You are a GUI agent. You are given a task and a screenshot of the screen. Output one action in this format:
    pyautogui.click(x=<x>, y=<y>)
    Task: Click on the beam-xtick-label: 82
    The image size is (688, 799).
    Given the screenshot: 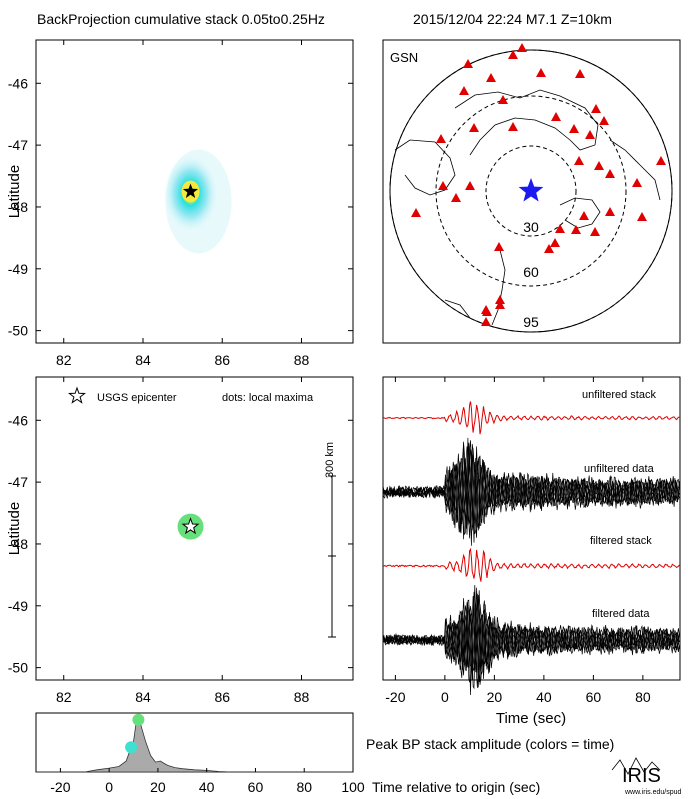 What is the action you would take?
    pyautogui.click(x=64, y=360)
    